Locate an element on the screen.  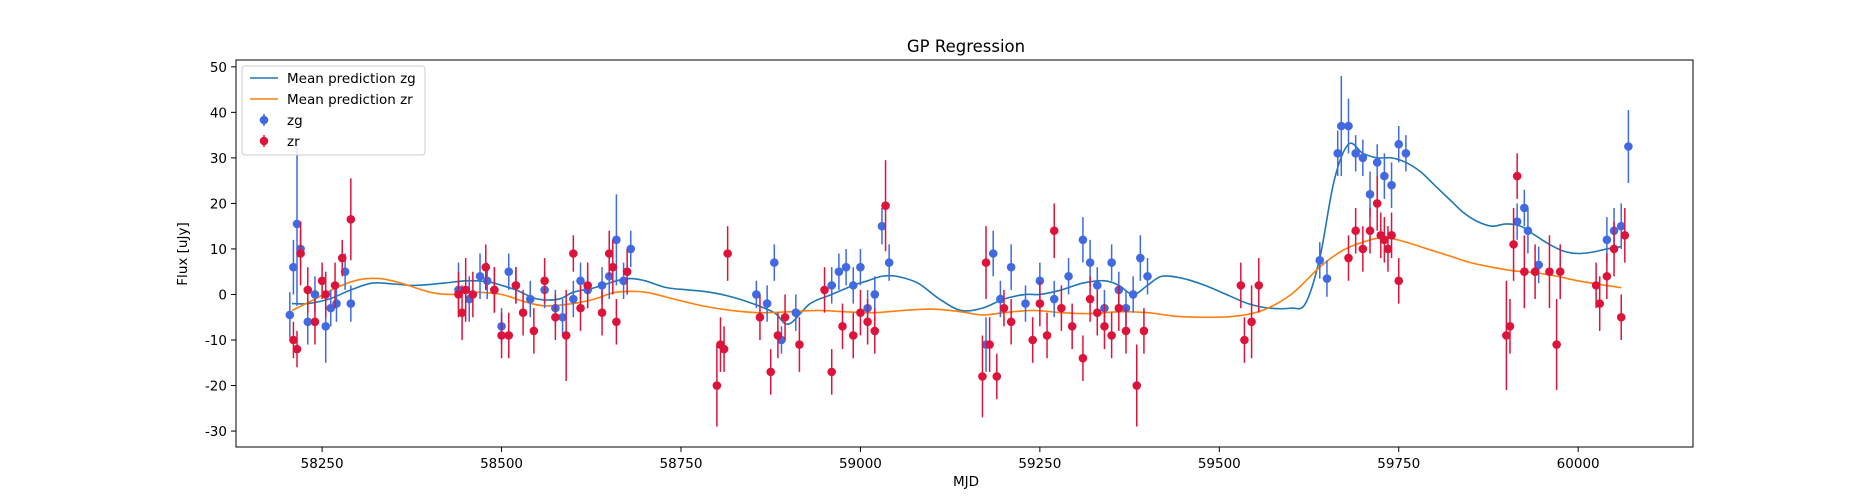
y-tick-label: -10 is located at coordinates (216, 341).